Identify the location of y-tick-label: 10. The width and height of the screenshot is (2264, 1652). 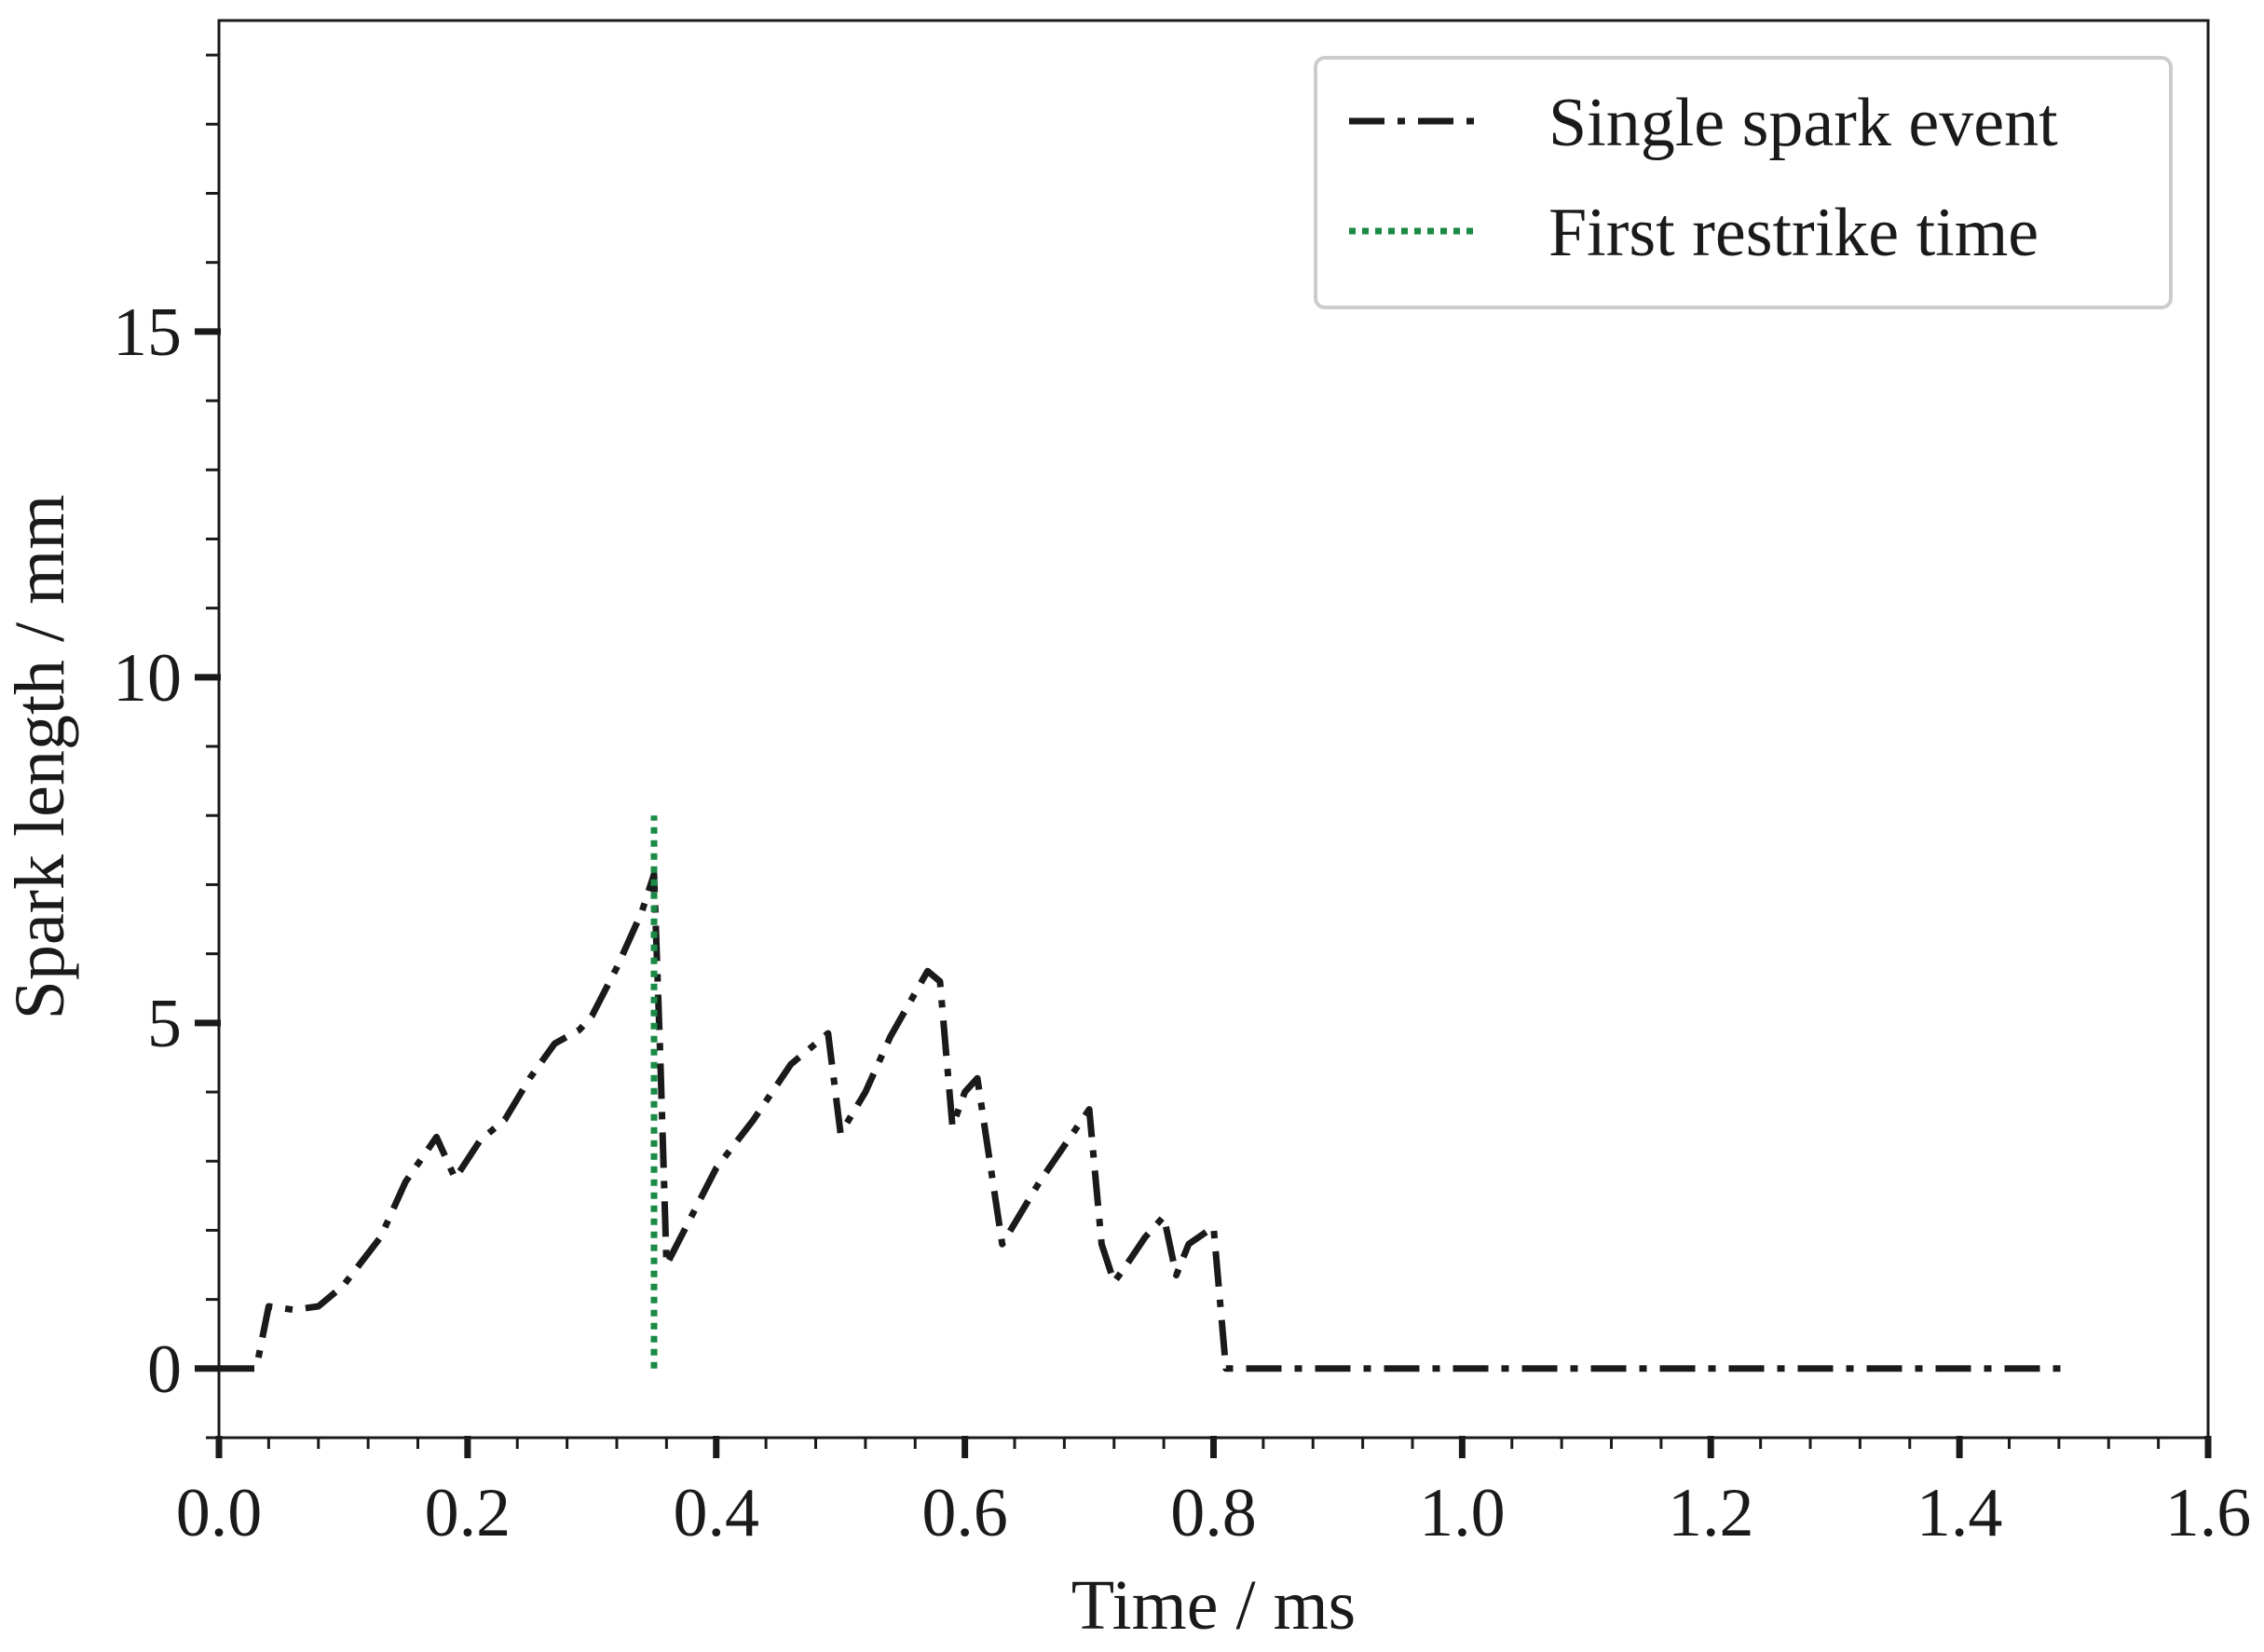
(148, 678).